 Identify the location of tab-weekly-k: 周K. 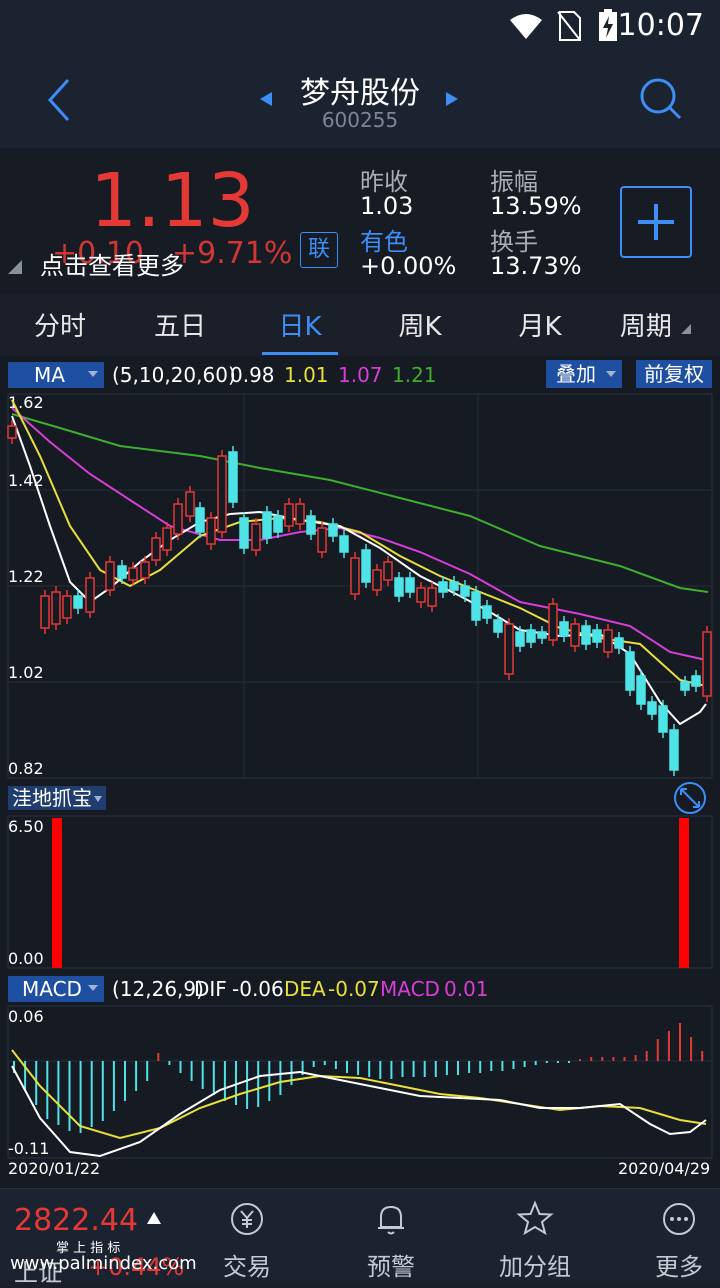
(420, 327).